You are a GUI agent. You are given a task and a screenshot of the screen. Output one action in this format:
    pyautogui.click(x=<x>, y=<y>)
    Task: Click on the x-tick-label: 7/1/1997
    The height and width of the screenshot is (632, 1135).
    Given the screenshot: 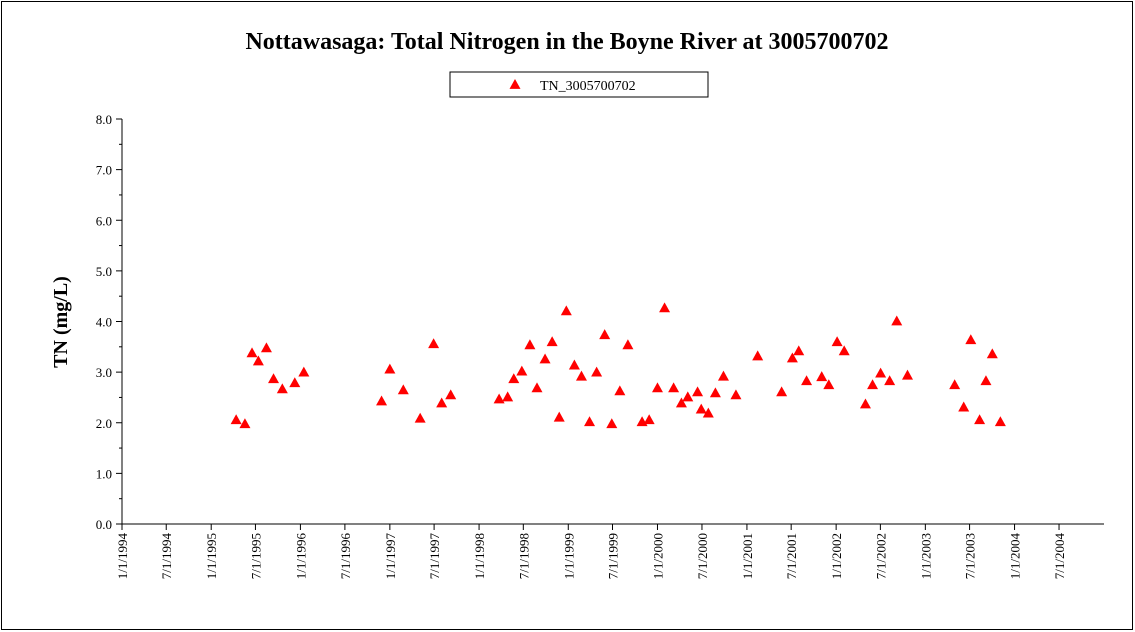 What is the action you would take?
    pyautogui.click(x=434, y=556)
    